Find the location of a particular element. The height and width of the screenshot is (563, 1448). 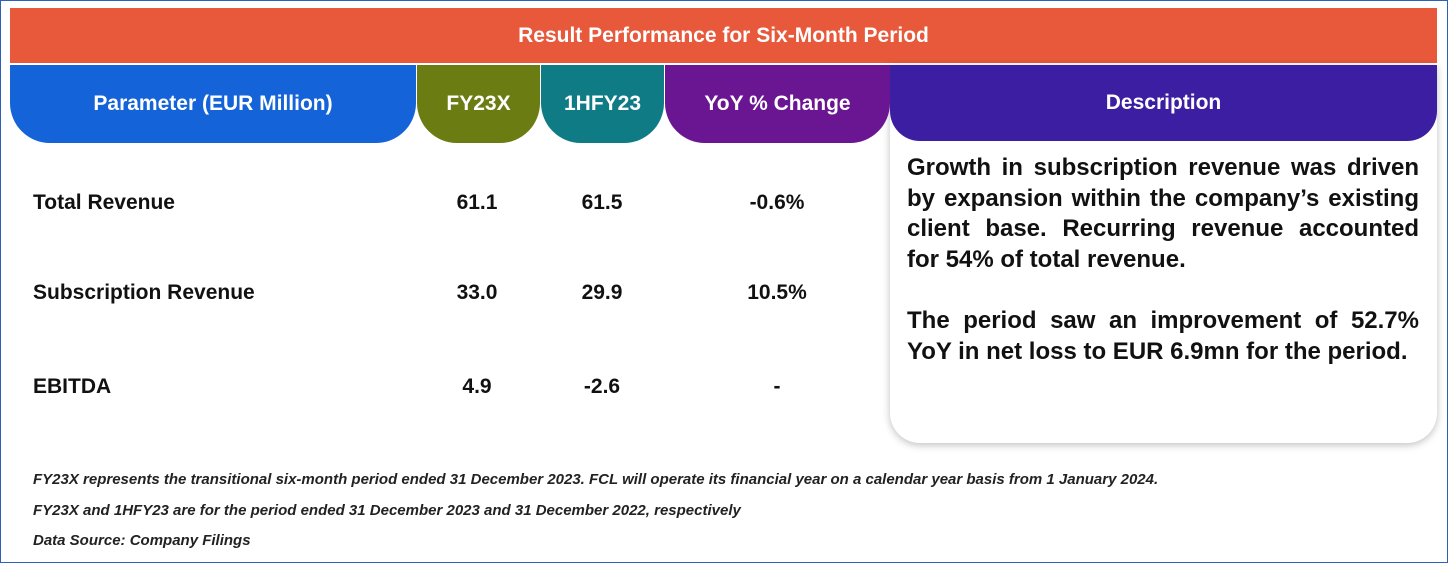

cell: - is located at coordinates (777, 386).